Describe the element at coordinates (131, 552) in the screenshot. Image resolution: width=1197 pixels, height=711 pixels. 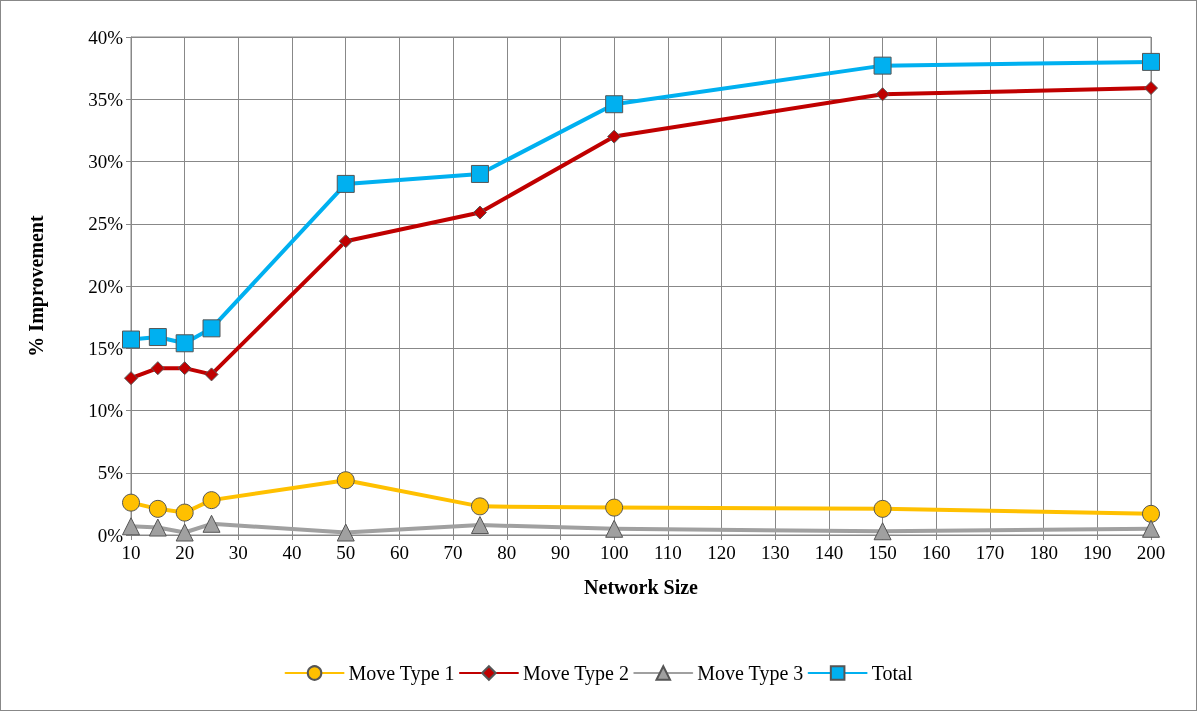
I see `x-tick-label: 10` at that location.